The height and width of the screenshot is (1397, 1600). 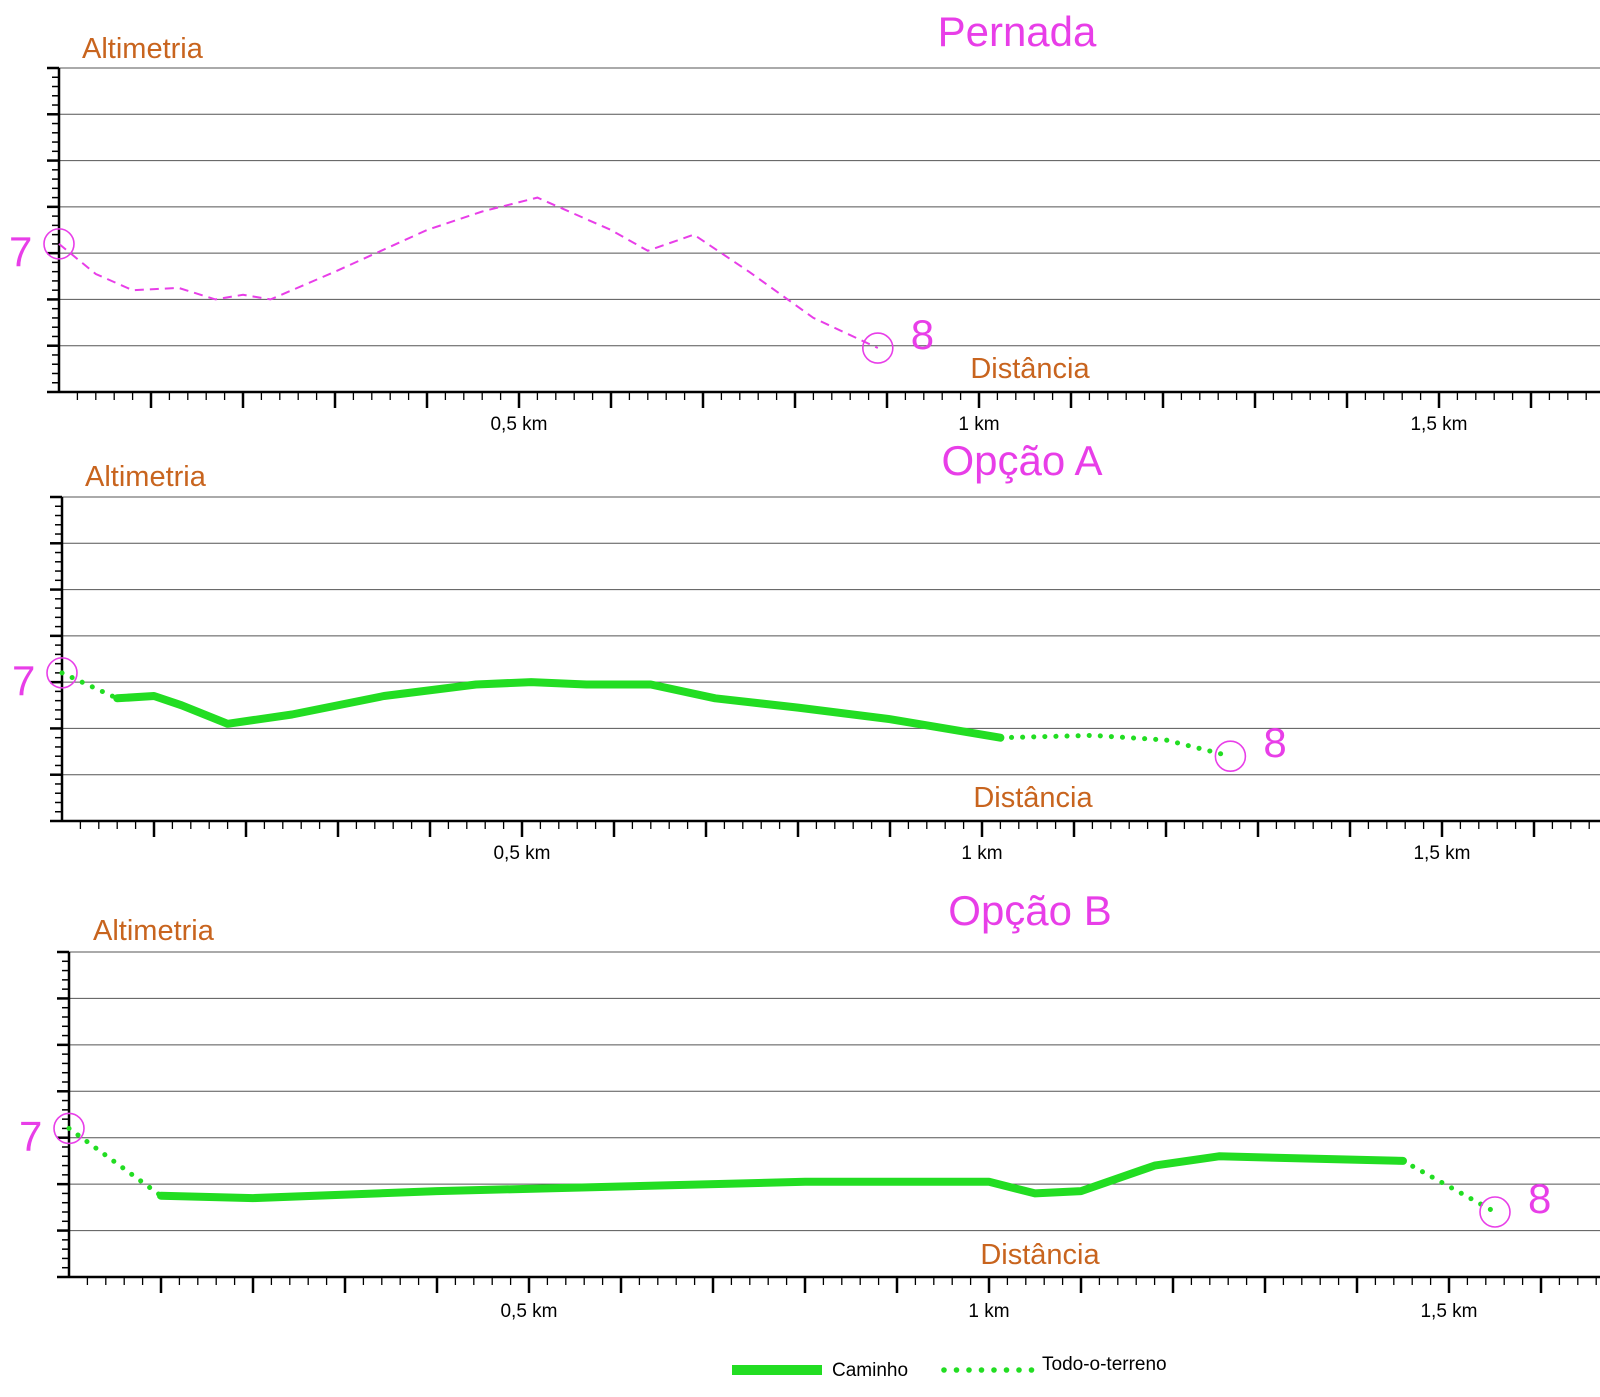 What do you see at coordinates (1104, 1364) in the screenshot?
I see `legend-label-todo-o-terreno: Todo-o-terreno` at bounding box center [1104, 1364].